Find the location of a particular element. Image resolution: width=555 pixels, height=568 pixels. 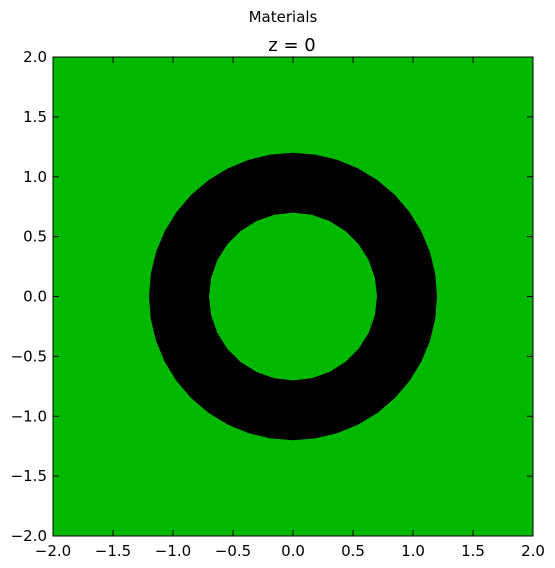

y-tick-label: 0.5 is located at coordinates (35, 237).